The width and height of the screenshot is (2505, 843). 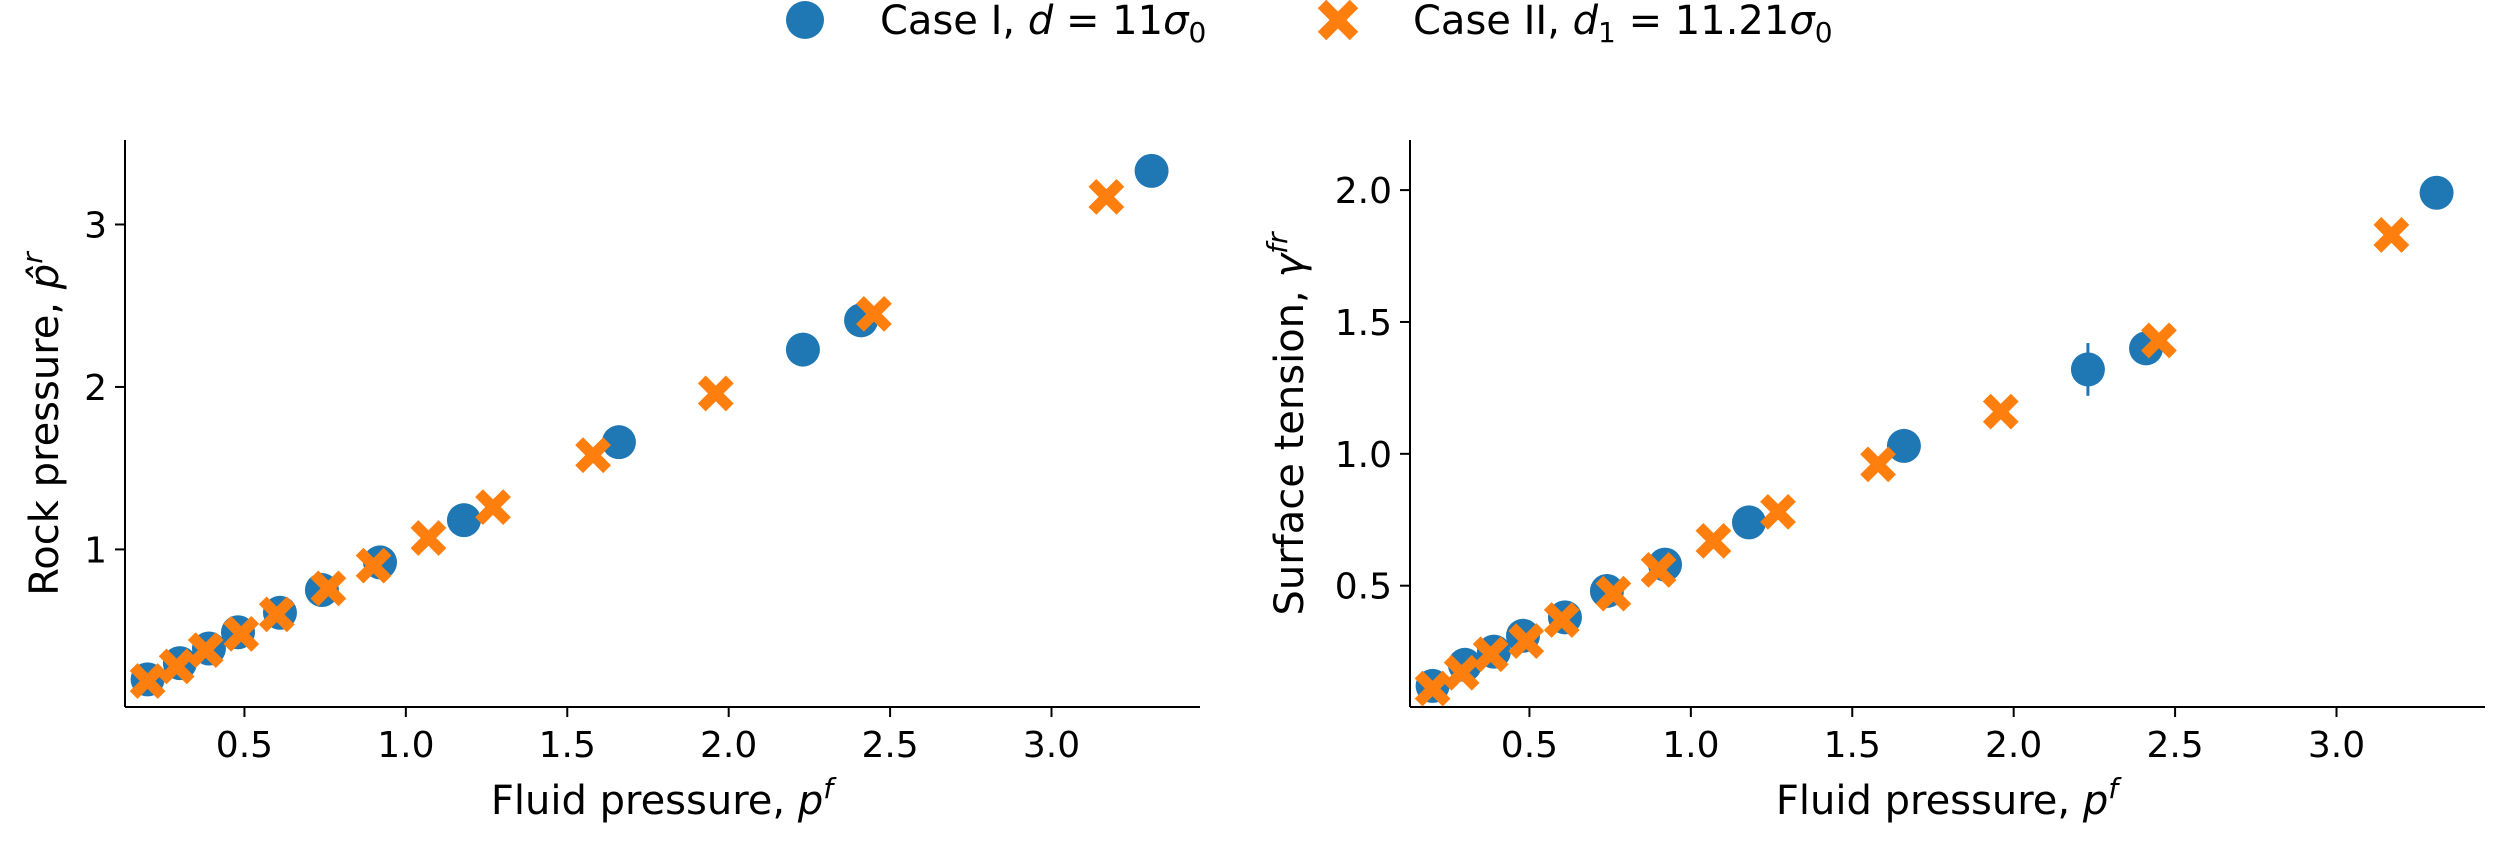 I want to click on legend-marker-case1, so click(x=805, y=20).